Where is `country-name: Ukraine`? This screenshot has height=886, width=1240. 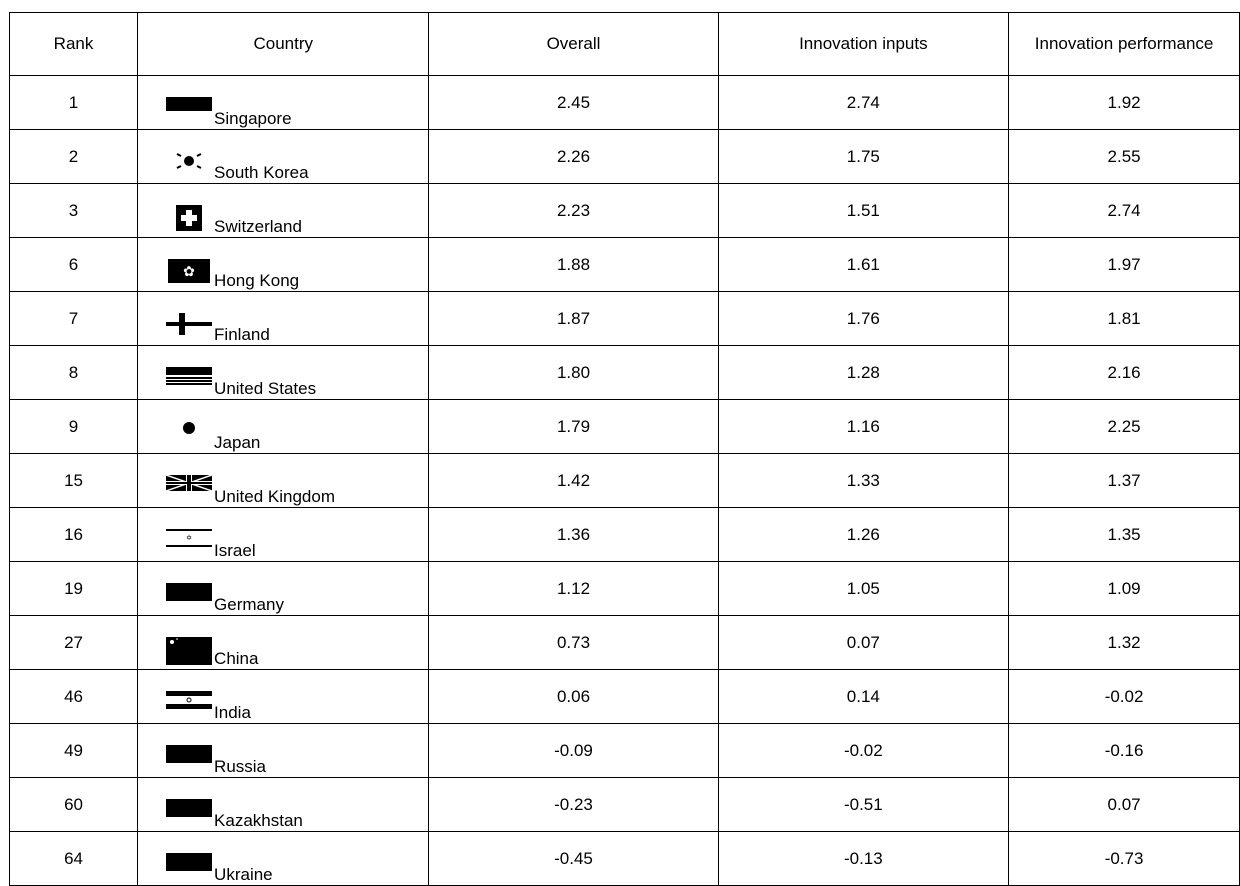 country-name: Ukraine is located at coordinates (243, 874).